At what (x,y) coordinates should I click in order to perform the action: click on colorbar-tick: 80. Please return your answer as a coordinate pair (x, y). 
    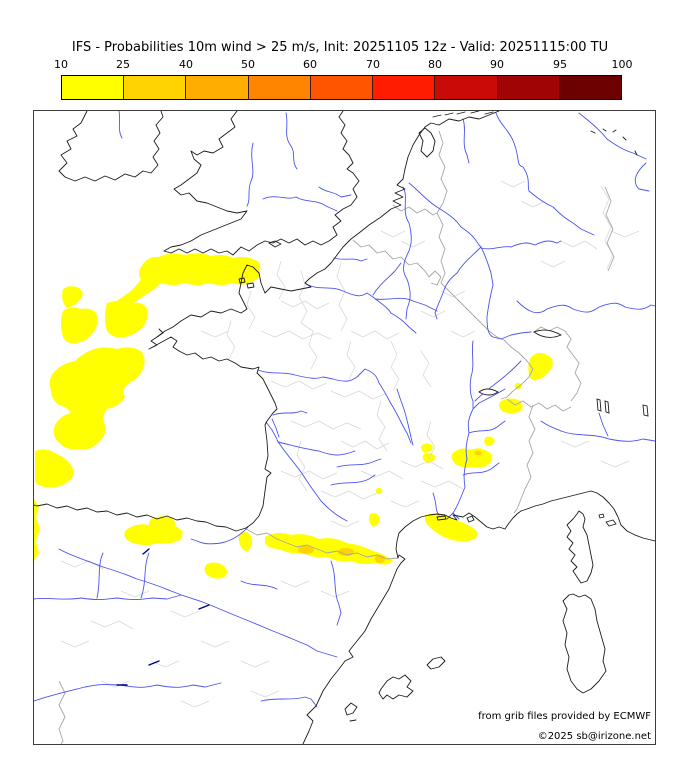
    Looking at the image, I should click on (435, 64).